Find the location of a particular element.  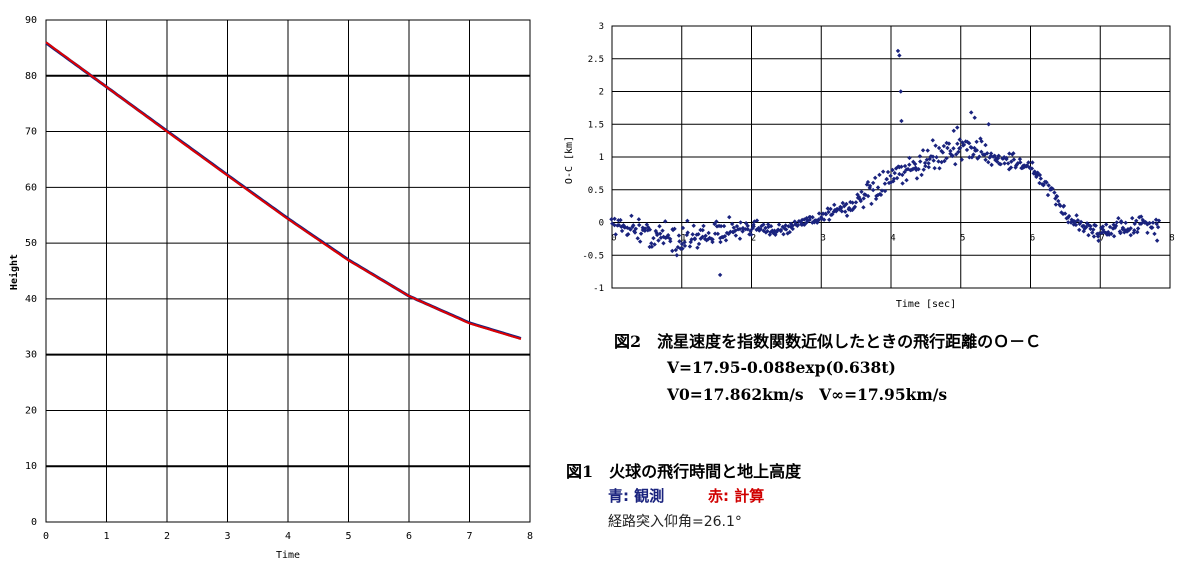

chart2-x-tick-label: 6 is located at coordinates (1032, 239).